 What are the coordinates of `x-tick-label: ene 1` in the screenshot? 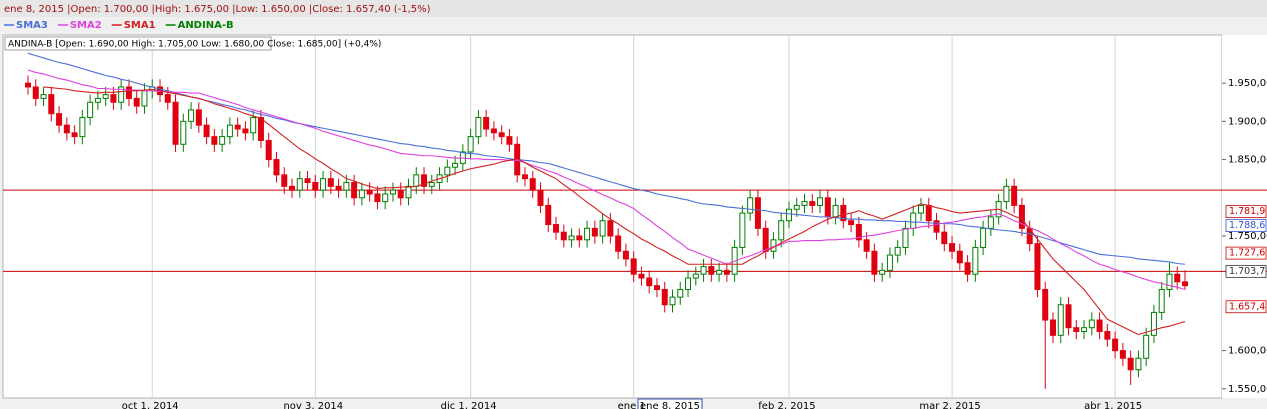 It's located at (632, 405).